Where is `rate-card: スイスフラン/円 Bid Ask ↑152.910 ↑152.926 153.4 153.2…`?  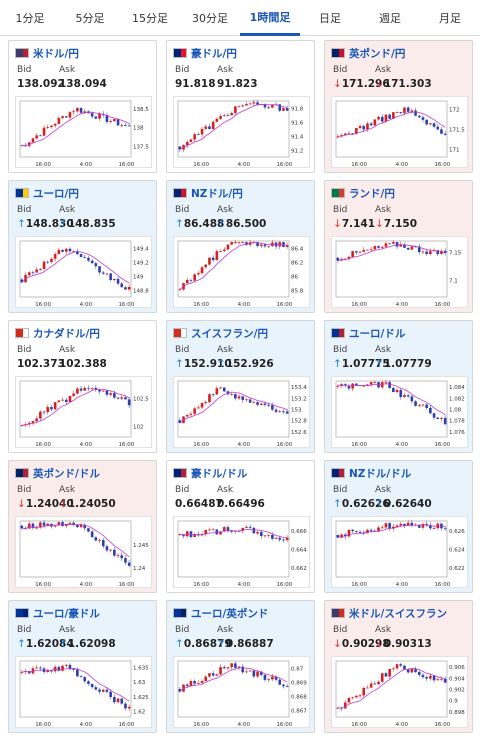 rate-card: スイスフラン/円 Bid Ask ↑152.910 ↑152.926 153.4 153.2… is located at coordinates (240, 386).